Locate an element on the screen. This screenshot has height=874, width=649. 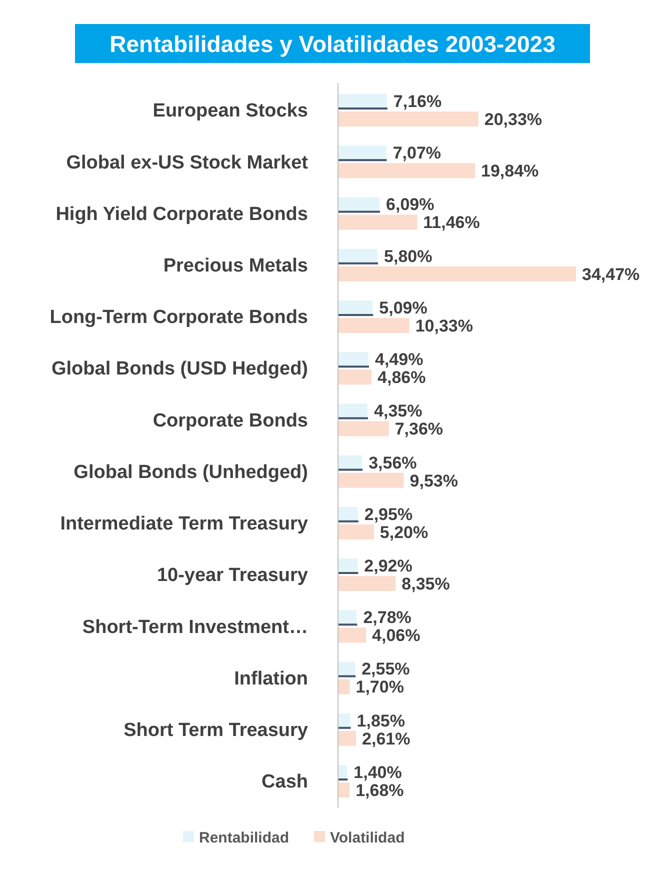
data-label: 34,47% is located at coordinates (611, 274).